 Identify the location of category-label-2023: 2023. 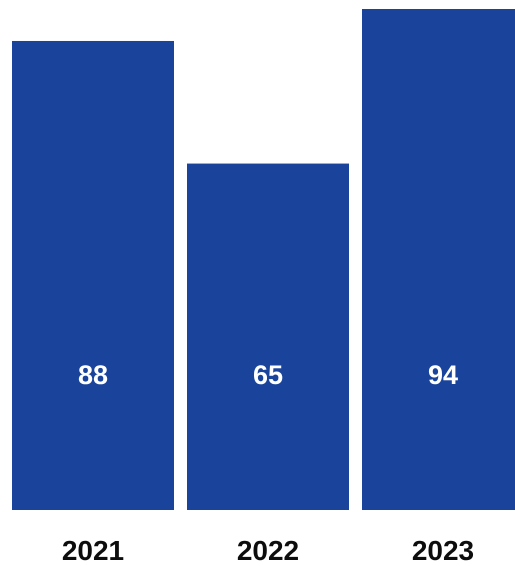
(443, 550).